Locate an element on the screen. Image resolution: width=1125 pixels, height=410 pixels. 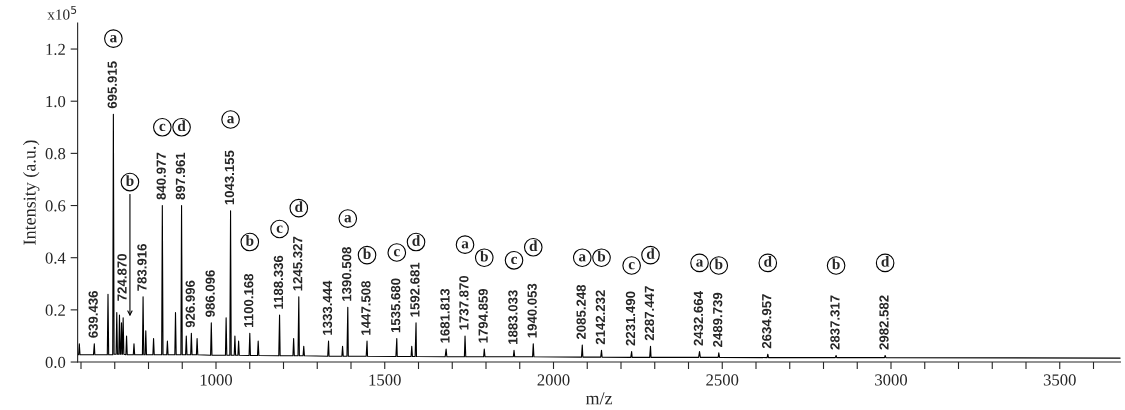
annotation: 926.996 is located at coordinates (190, 304).